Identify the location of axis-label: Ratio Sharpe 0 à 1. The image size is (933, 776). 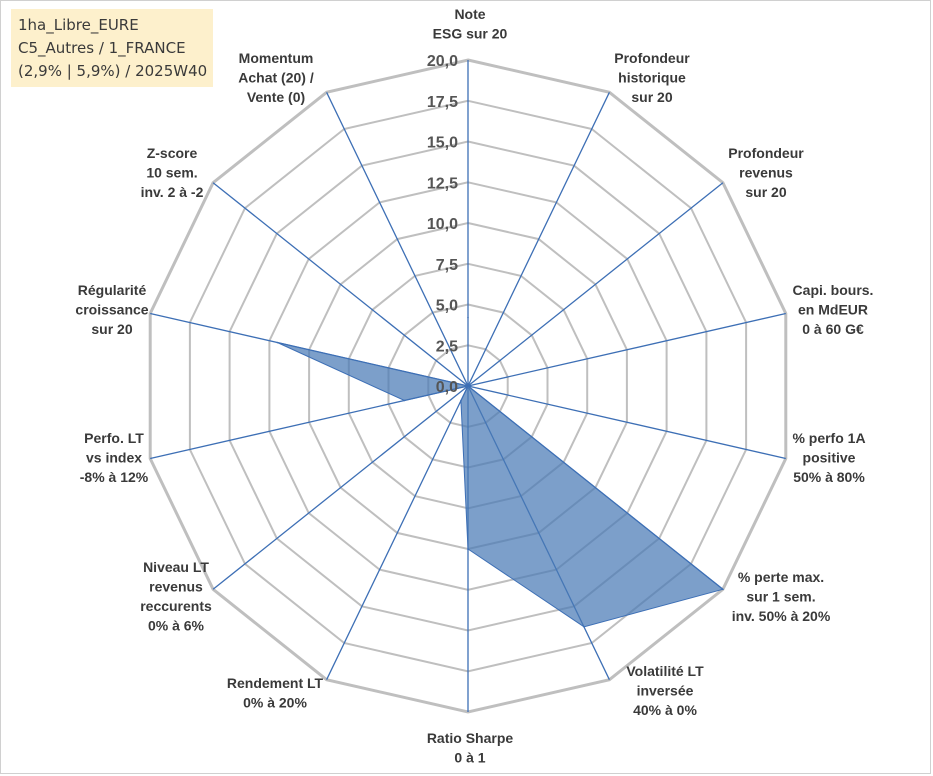
(470, 748).